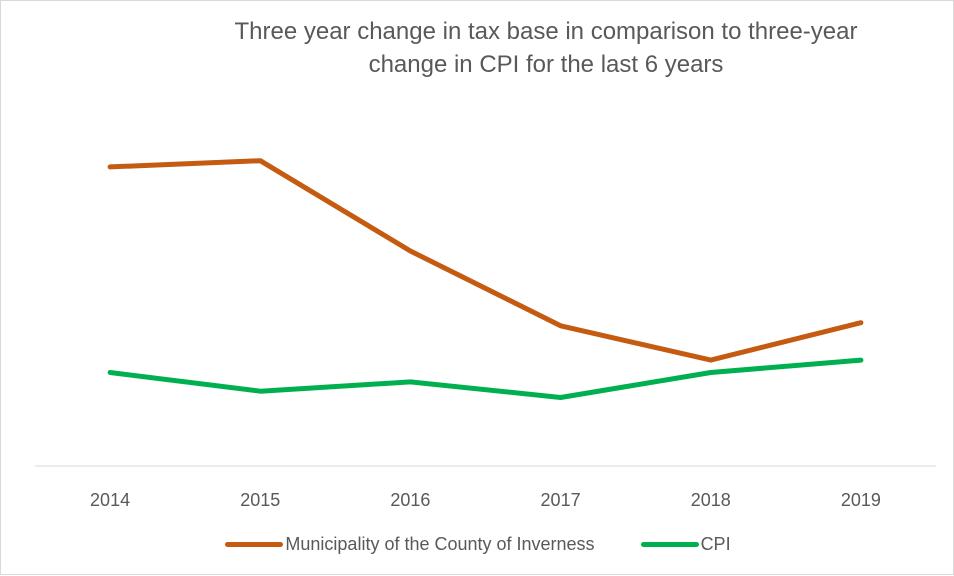 The image size is (954, 576). What do you see at coordinates (861, 500) in the screenshot?
I see `x-tick-label-2019: 2019` at bounding box center [861, 500].